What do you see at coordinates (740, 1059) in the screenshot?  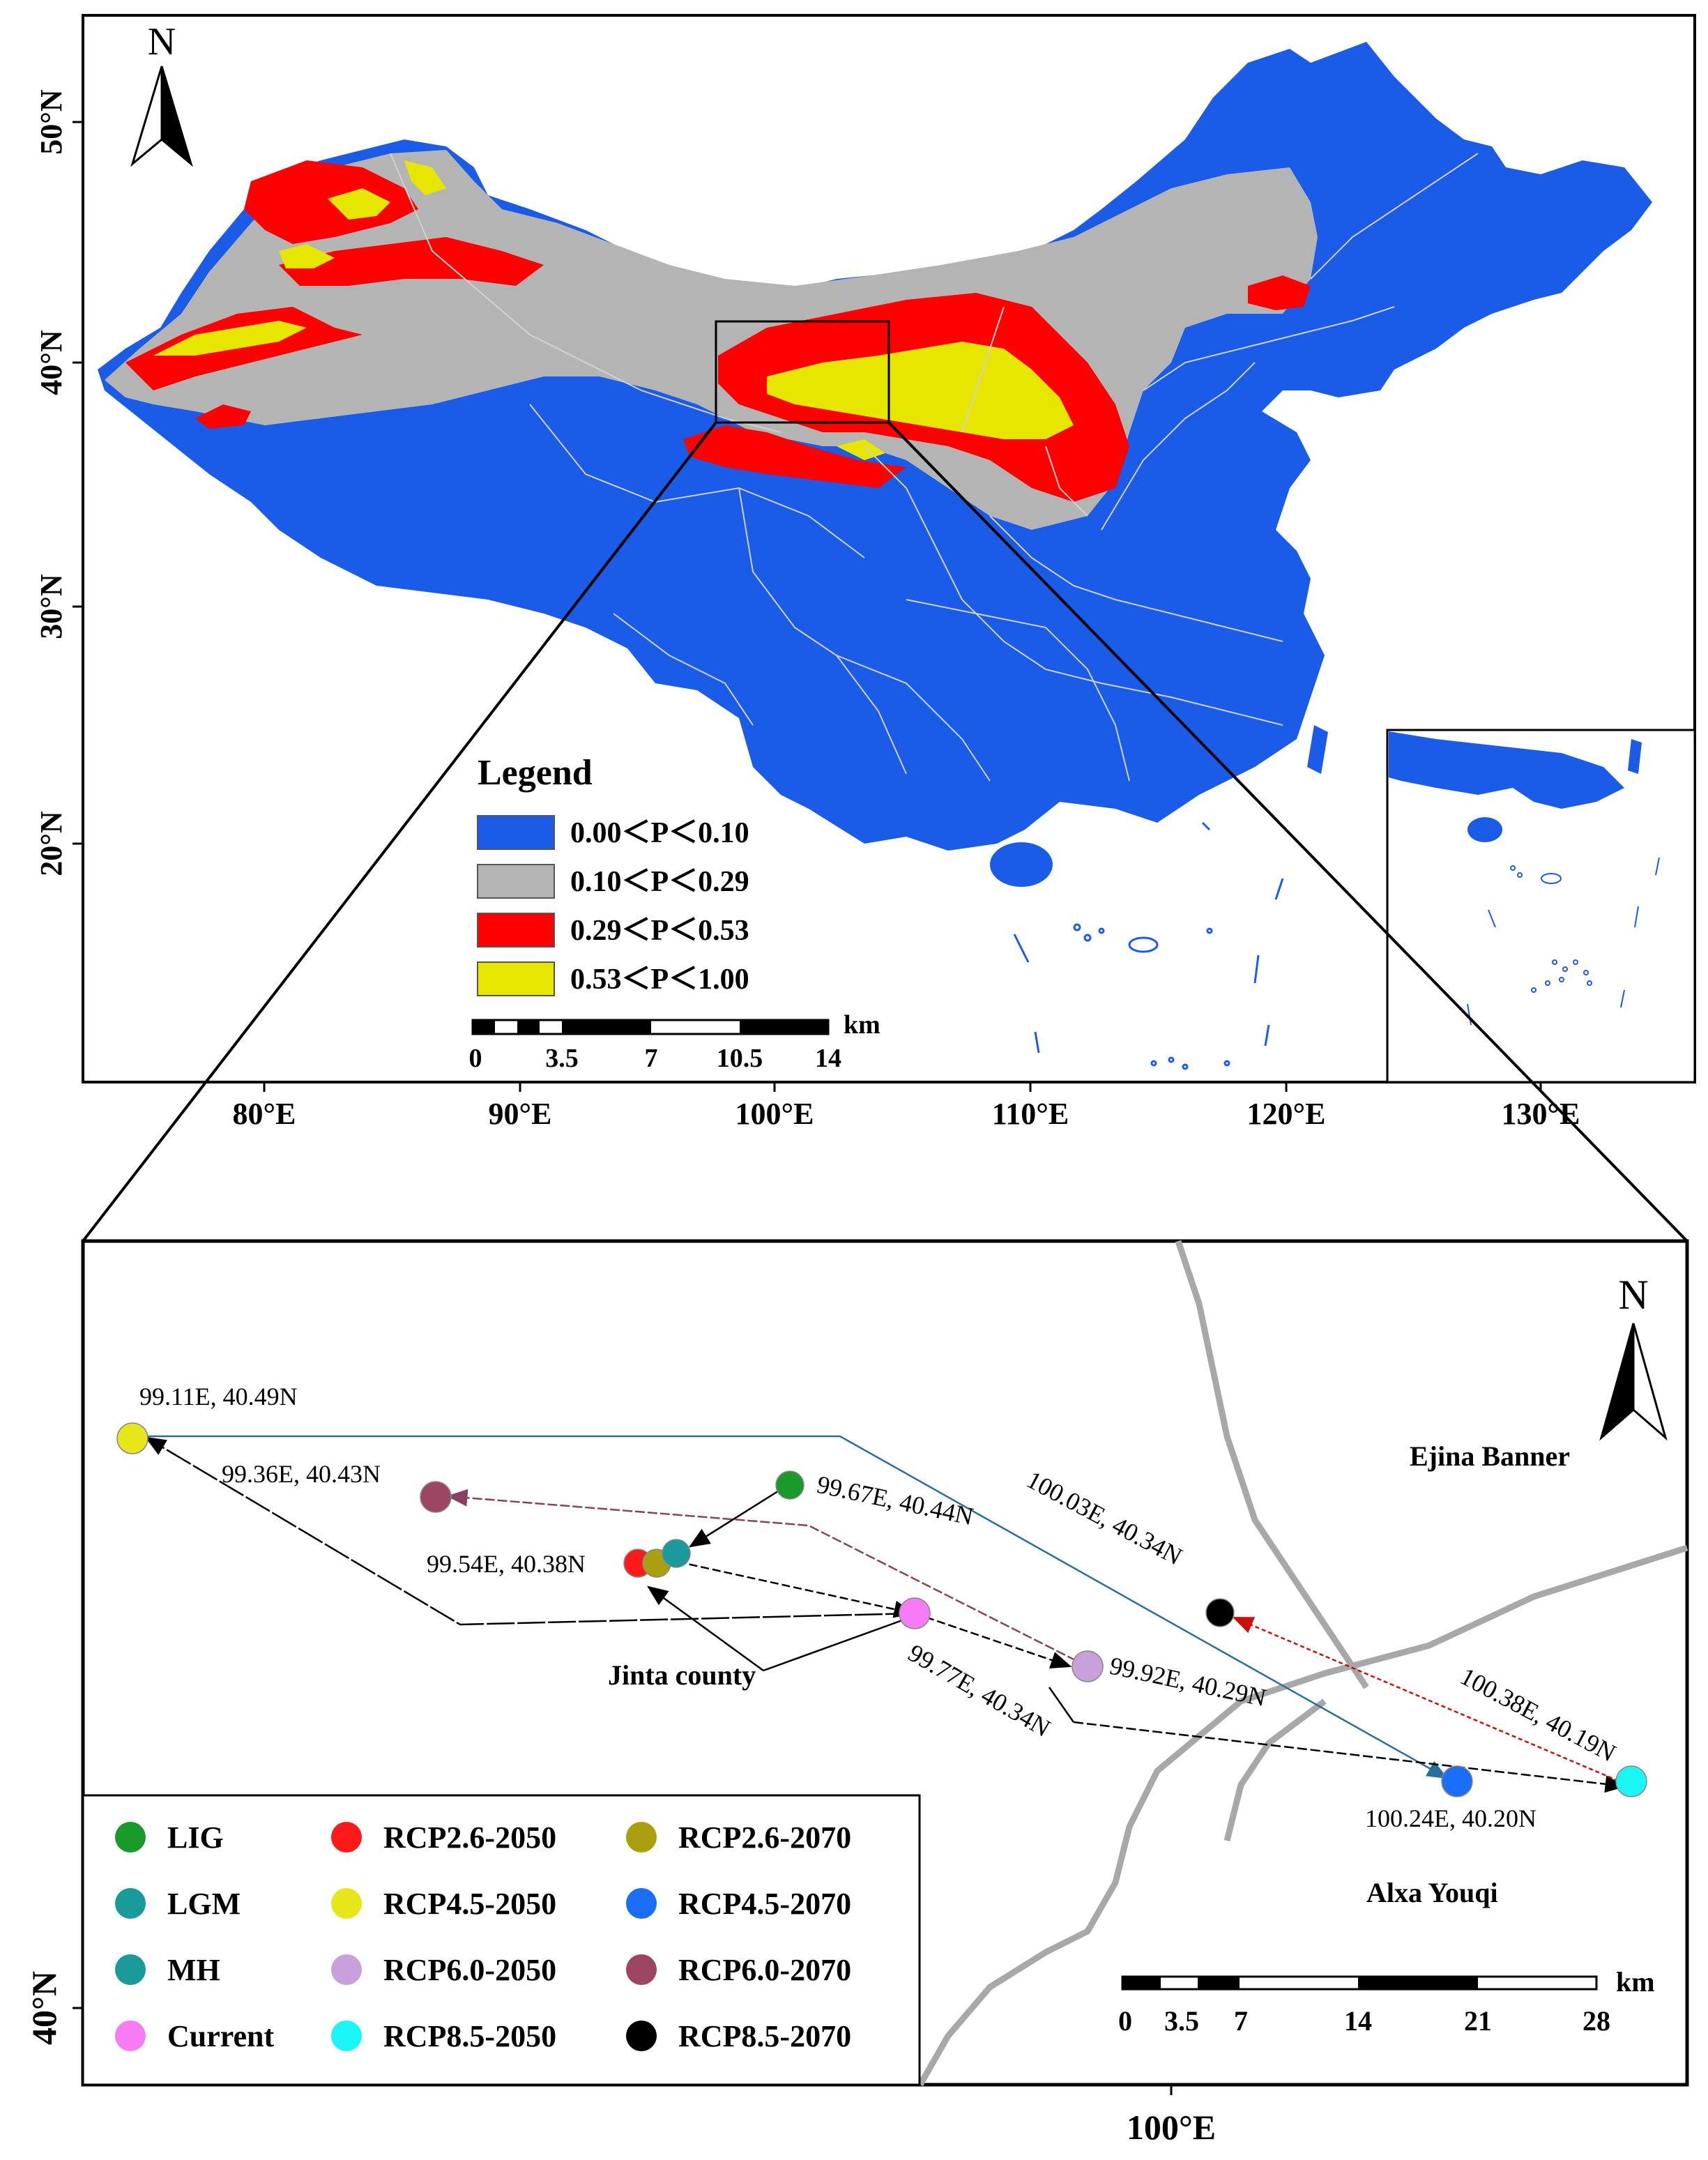 I see `svg-text: 10.5` at bounding box center [740, 1059].